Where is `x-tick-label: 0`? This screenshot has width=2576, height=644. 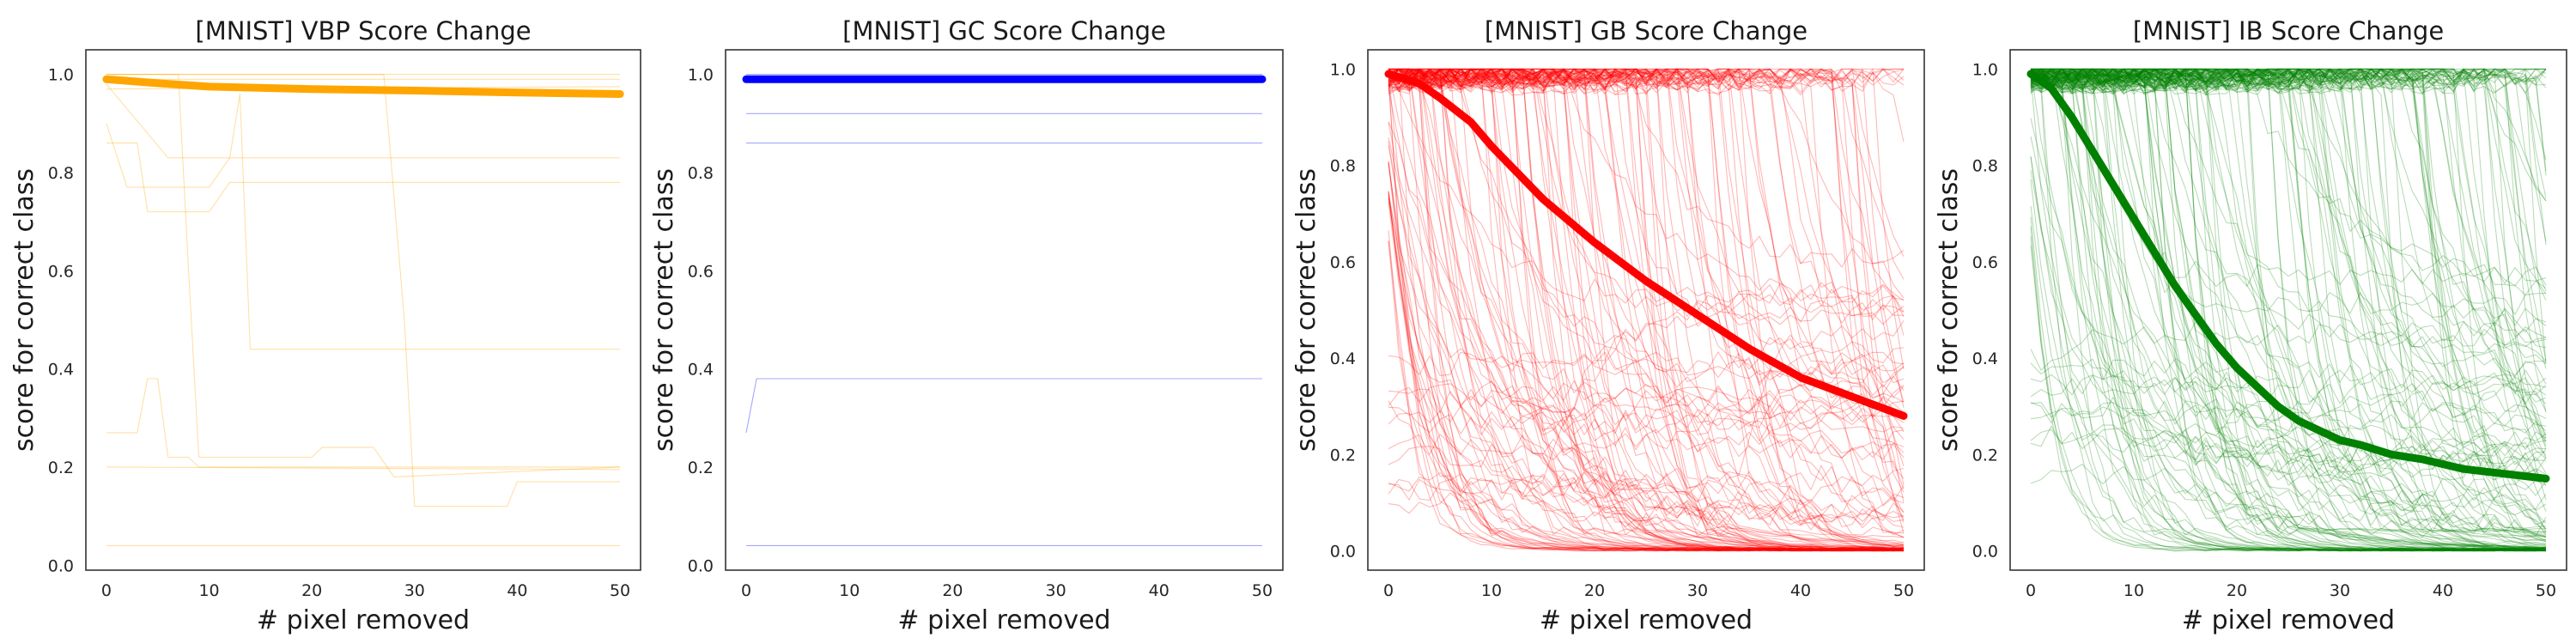 x-tick-label: 0 is located at coordinates (1389, 590).